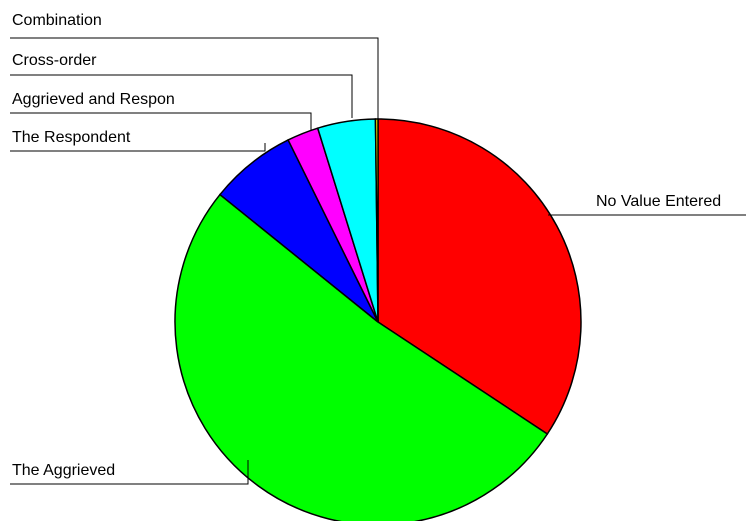  What do you see at coordinates (57, 20) in the screenshot?
I see `label-combination: Combination` at bounding box center [57, 20].